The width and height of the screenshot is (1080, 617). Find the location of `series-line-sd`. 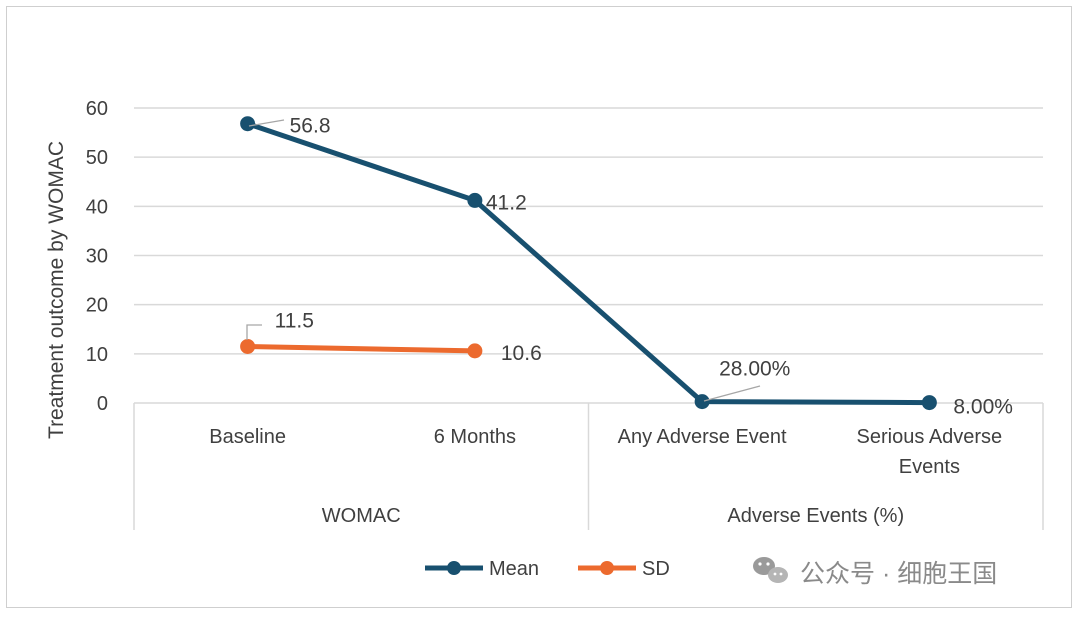

series-line-sd is located at coordinates (361, 349).